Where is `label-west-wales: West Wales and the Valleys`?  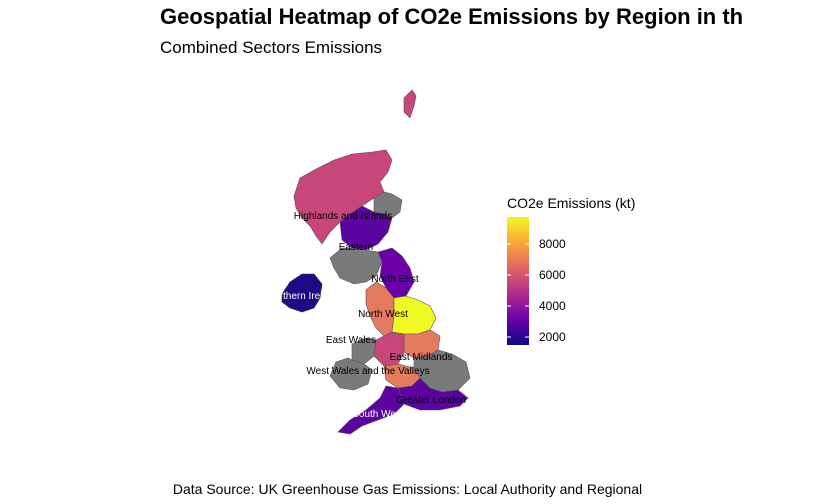 label-west-wales: West Wales and the Valleys is located at coordinates (367, 371).